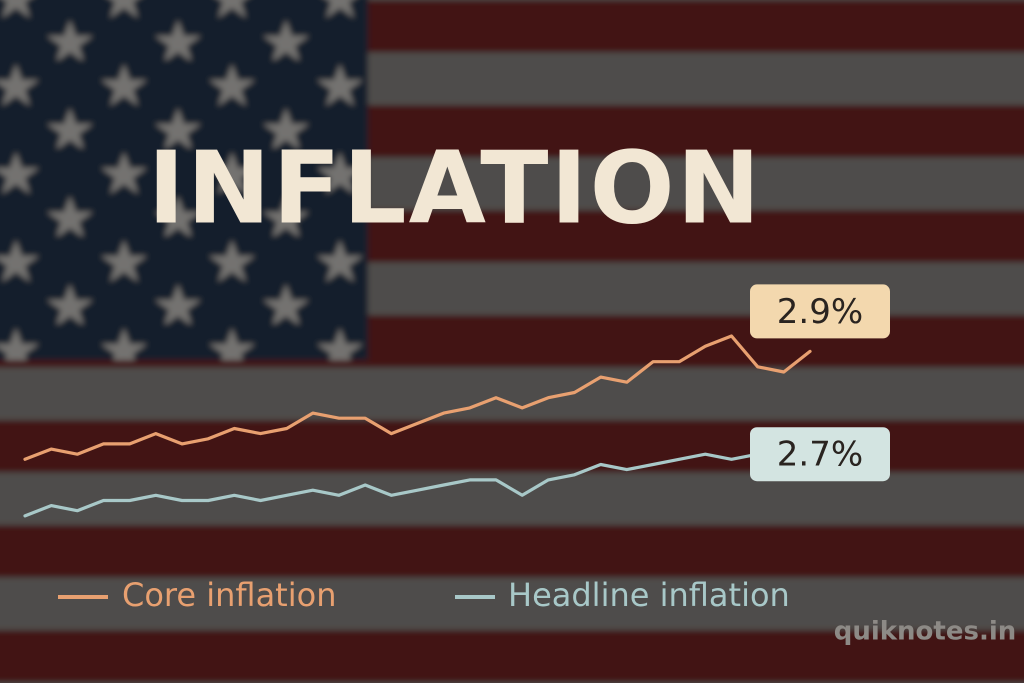 This screenshot has width=1024, height=683. Describe the element at coordinates (649, 595) in the screenshot. I see `legend-label: Headline inflation` at that location.